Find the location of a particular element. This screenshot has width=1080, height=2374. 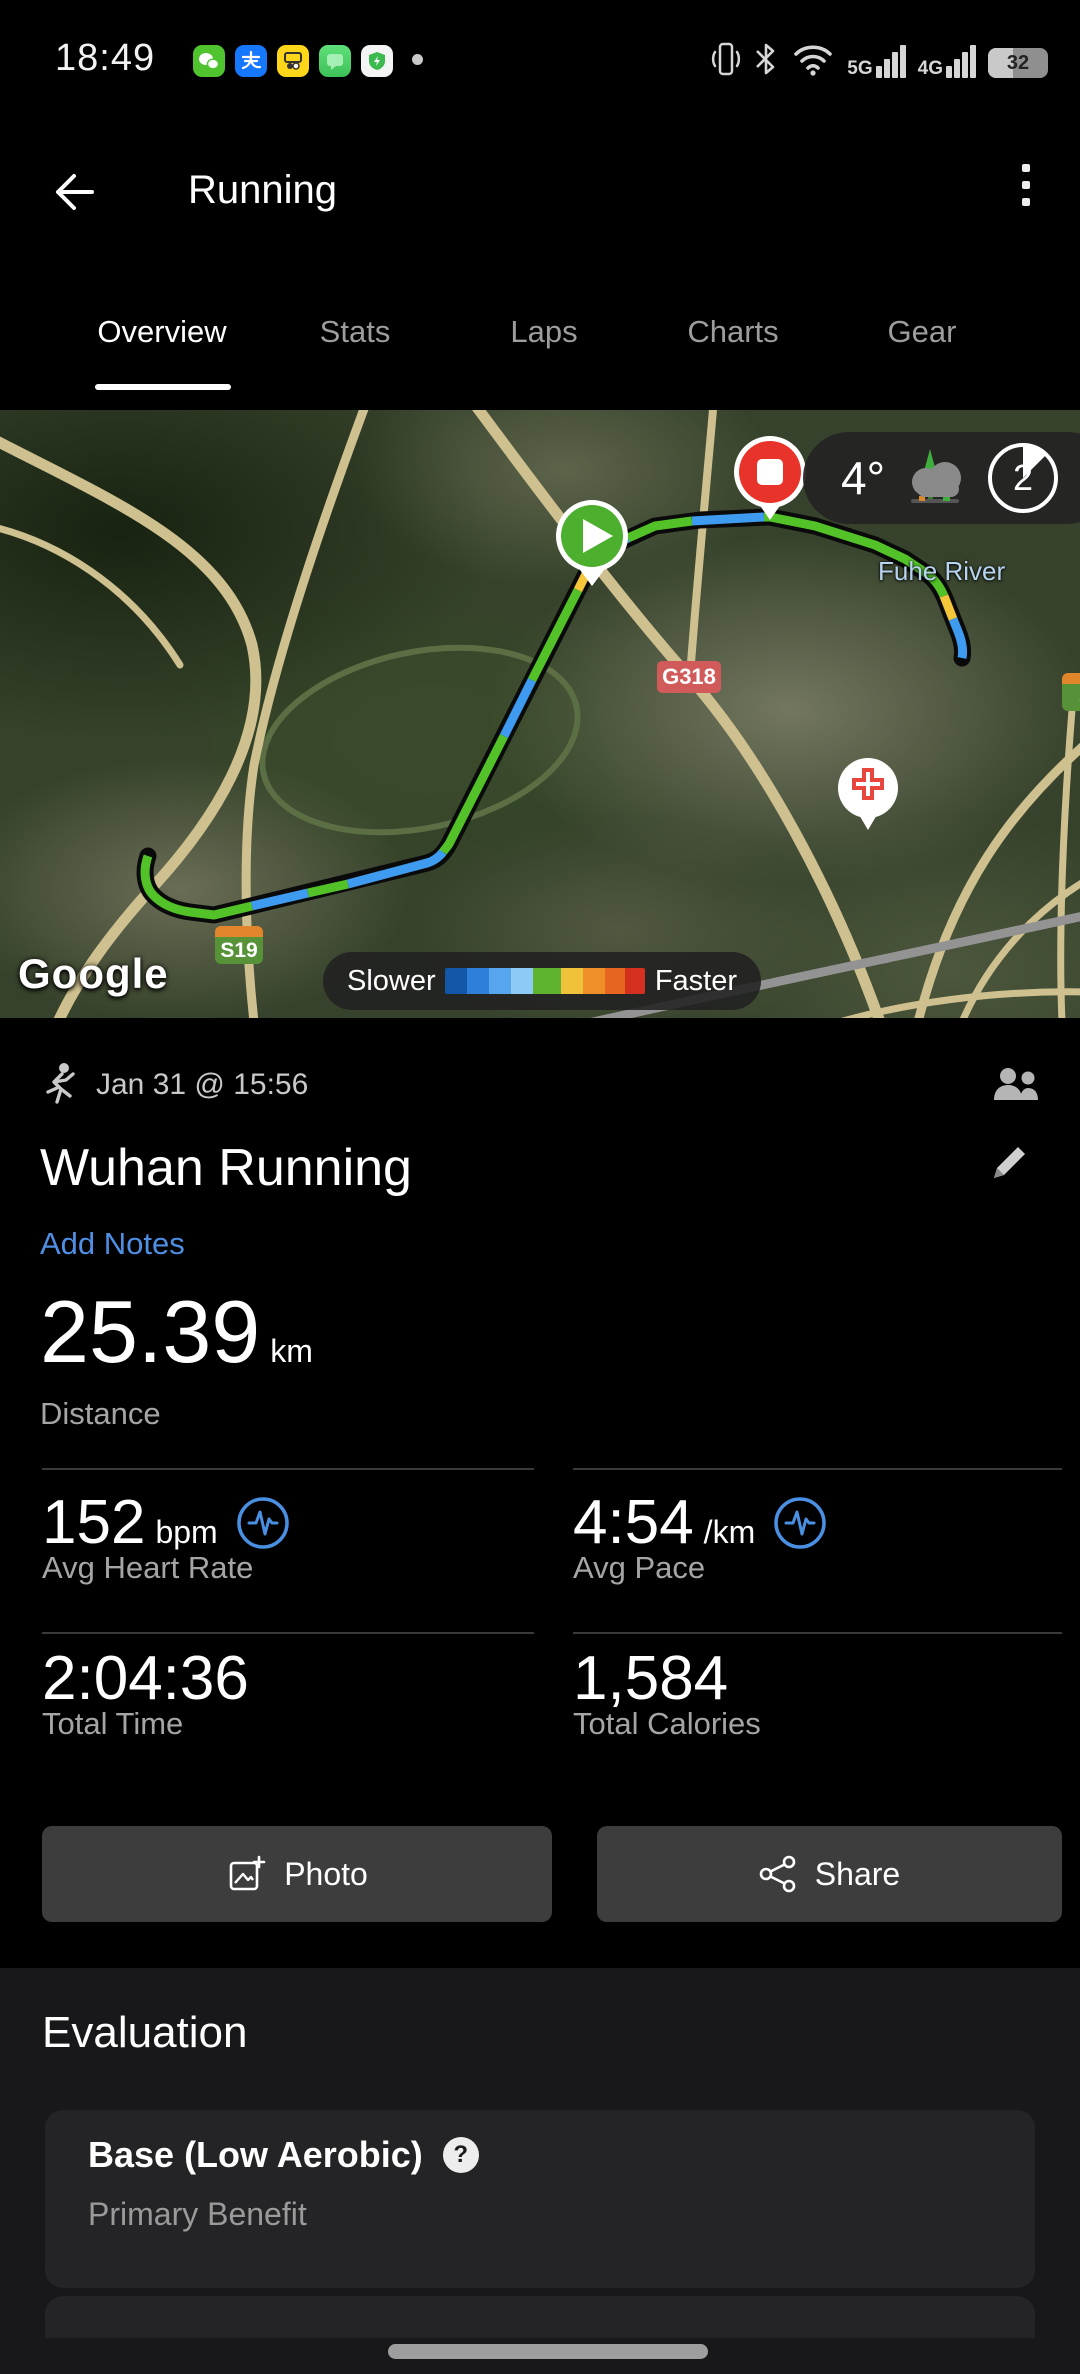

home-indicator-bar is located at coordinates (548, 2351).